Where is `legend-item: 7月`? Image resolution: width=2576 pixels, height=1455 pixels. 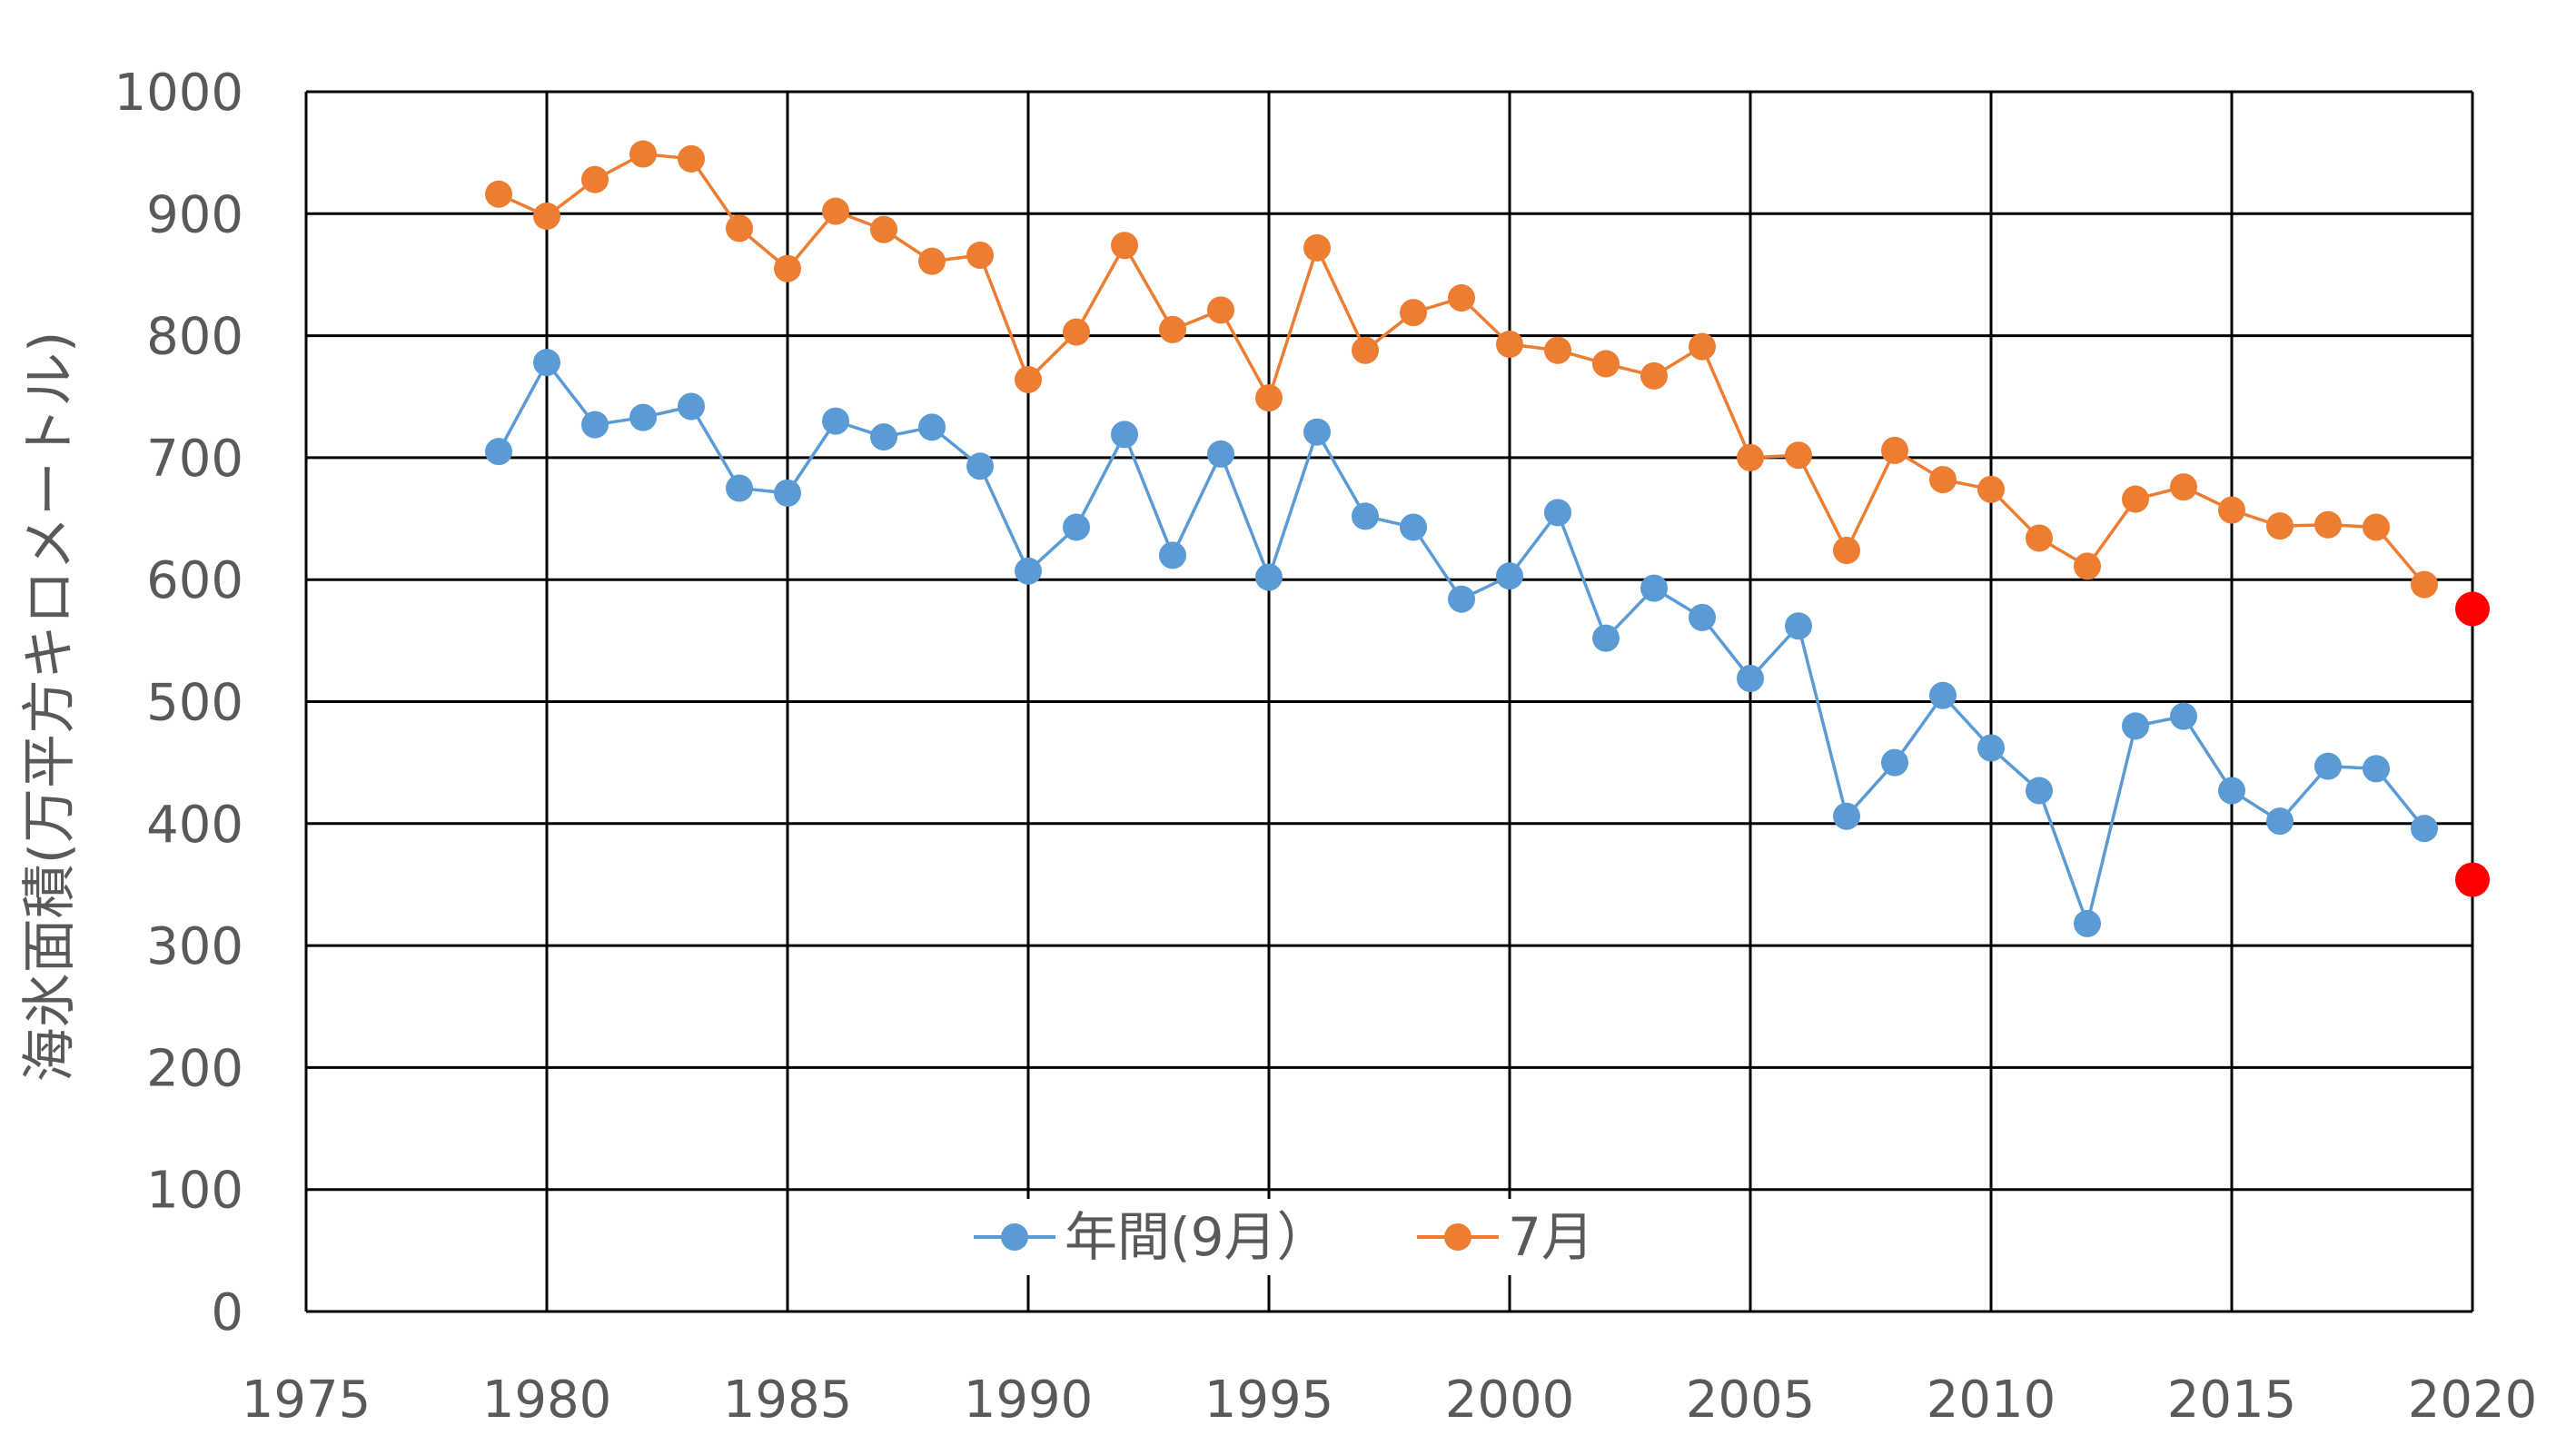 legend-item: 7月 is located at coordinates (1515, 1237).